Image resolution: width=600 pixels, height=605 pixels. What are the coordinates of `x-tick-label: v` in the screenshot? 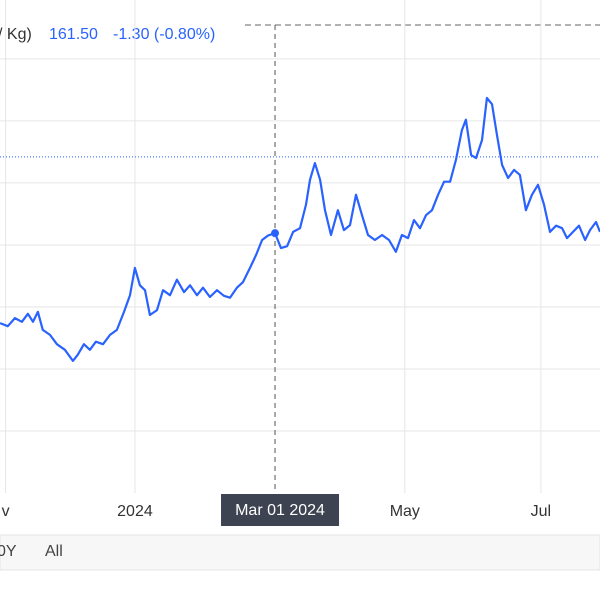 It's located at (6, 511).